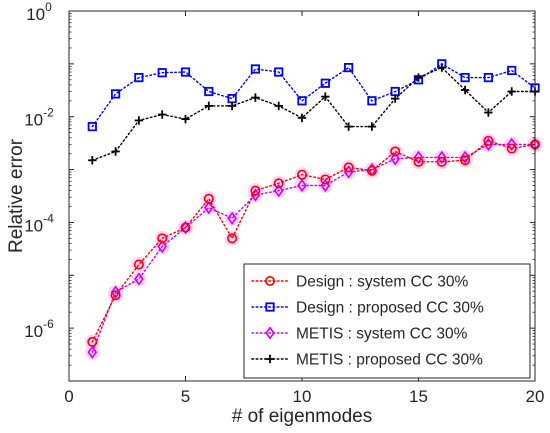  Describe the element at coordinates (302, 396) in the screenshot. I see `x-tick-label: 10` at that location.